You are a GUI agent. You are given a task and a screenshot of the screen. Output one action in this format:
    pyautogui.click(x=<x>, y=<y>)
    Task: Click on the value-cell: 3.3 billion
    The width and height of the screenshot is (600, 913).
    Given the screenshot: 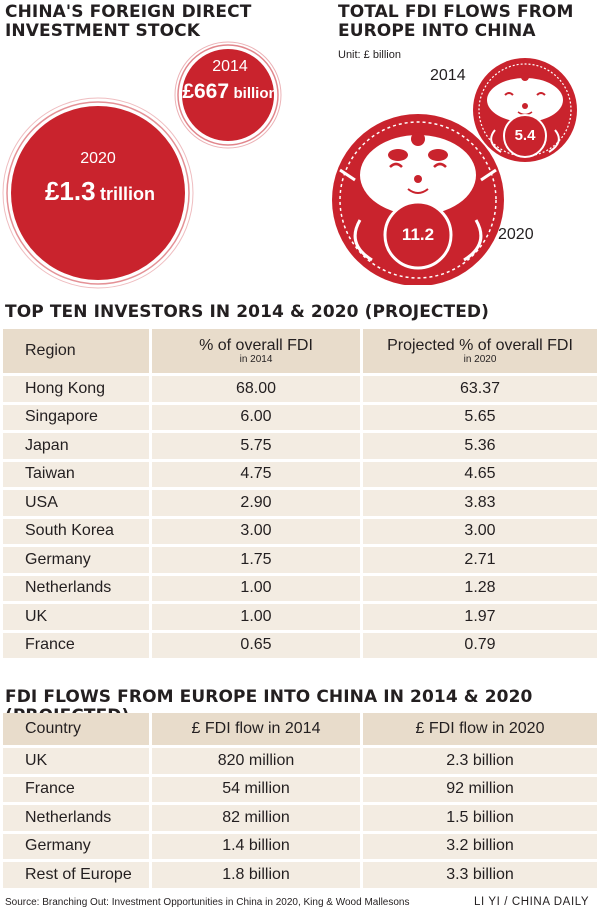 What is the action you would take?
    pyautogui.click(x=478, y=873)
    